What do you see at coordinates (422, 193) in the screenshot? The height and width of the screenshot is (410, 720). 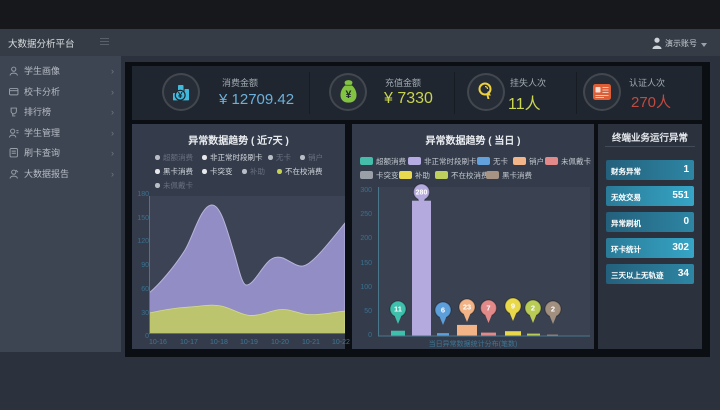 I see `svg-text: 280` at bounding box center [422, 193].